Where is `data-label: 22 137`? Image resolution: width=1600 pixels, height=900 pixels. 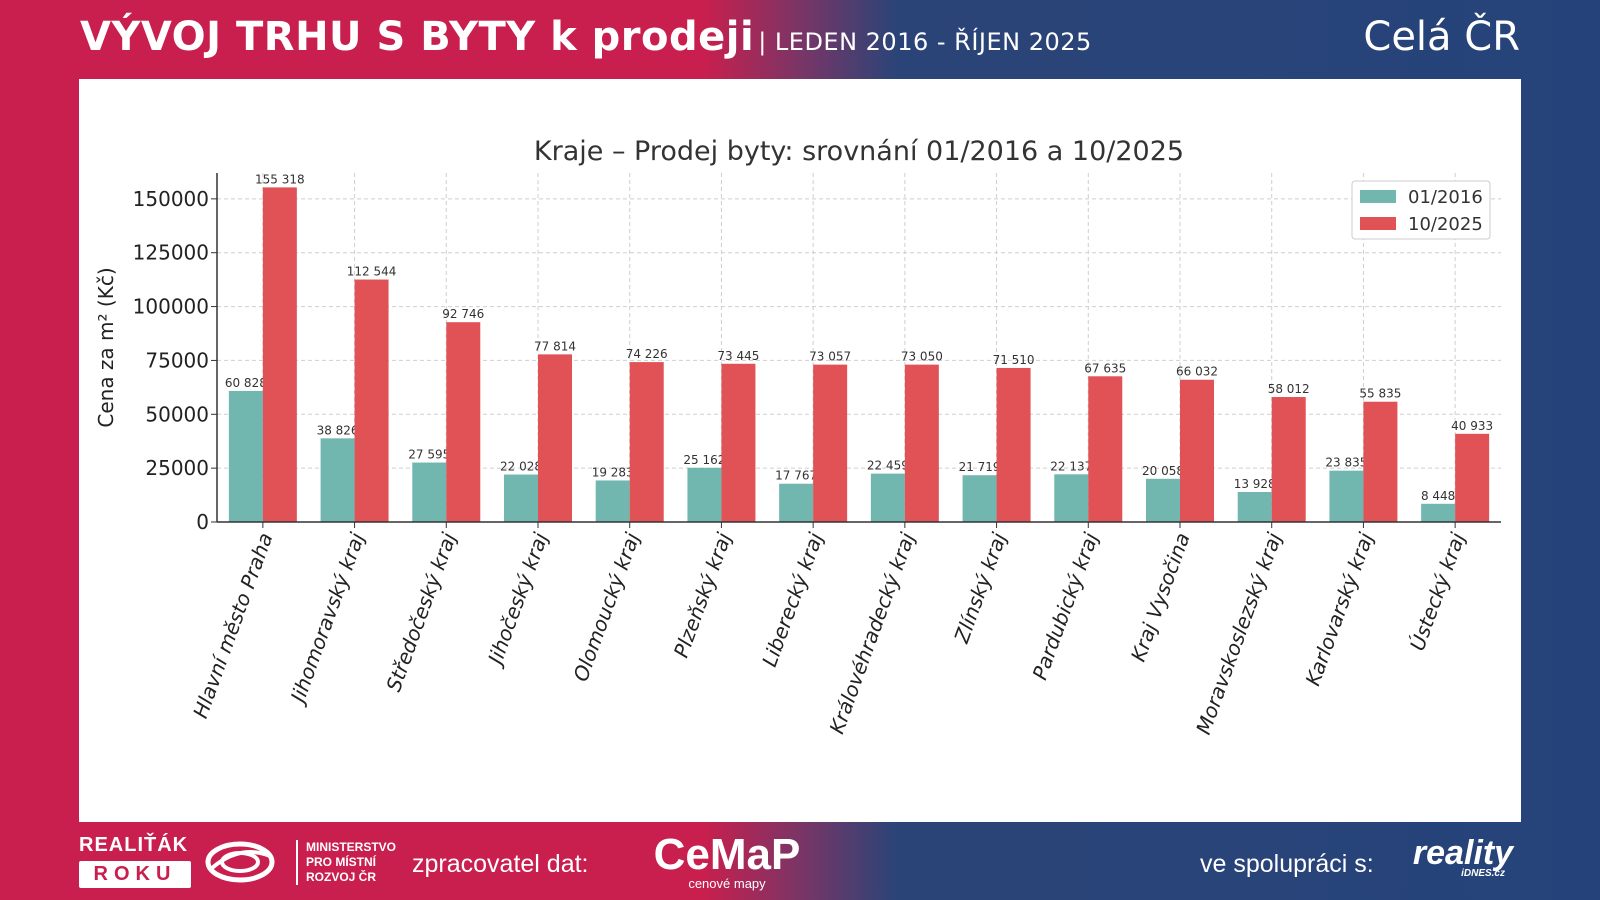
data-label: 22 137 is located at coordinates (1071, 466).